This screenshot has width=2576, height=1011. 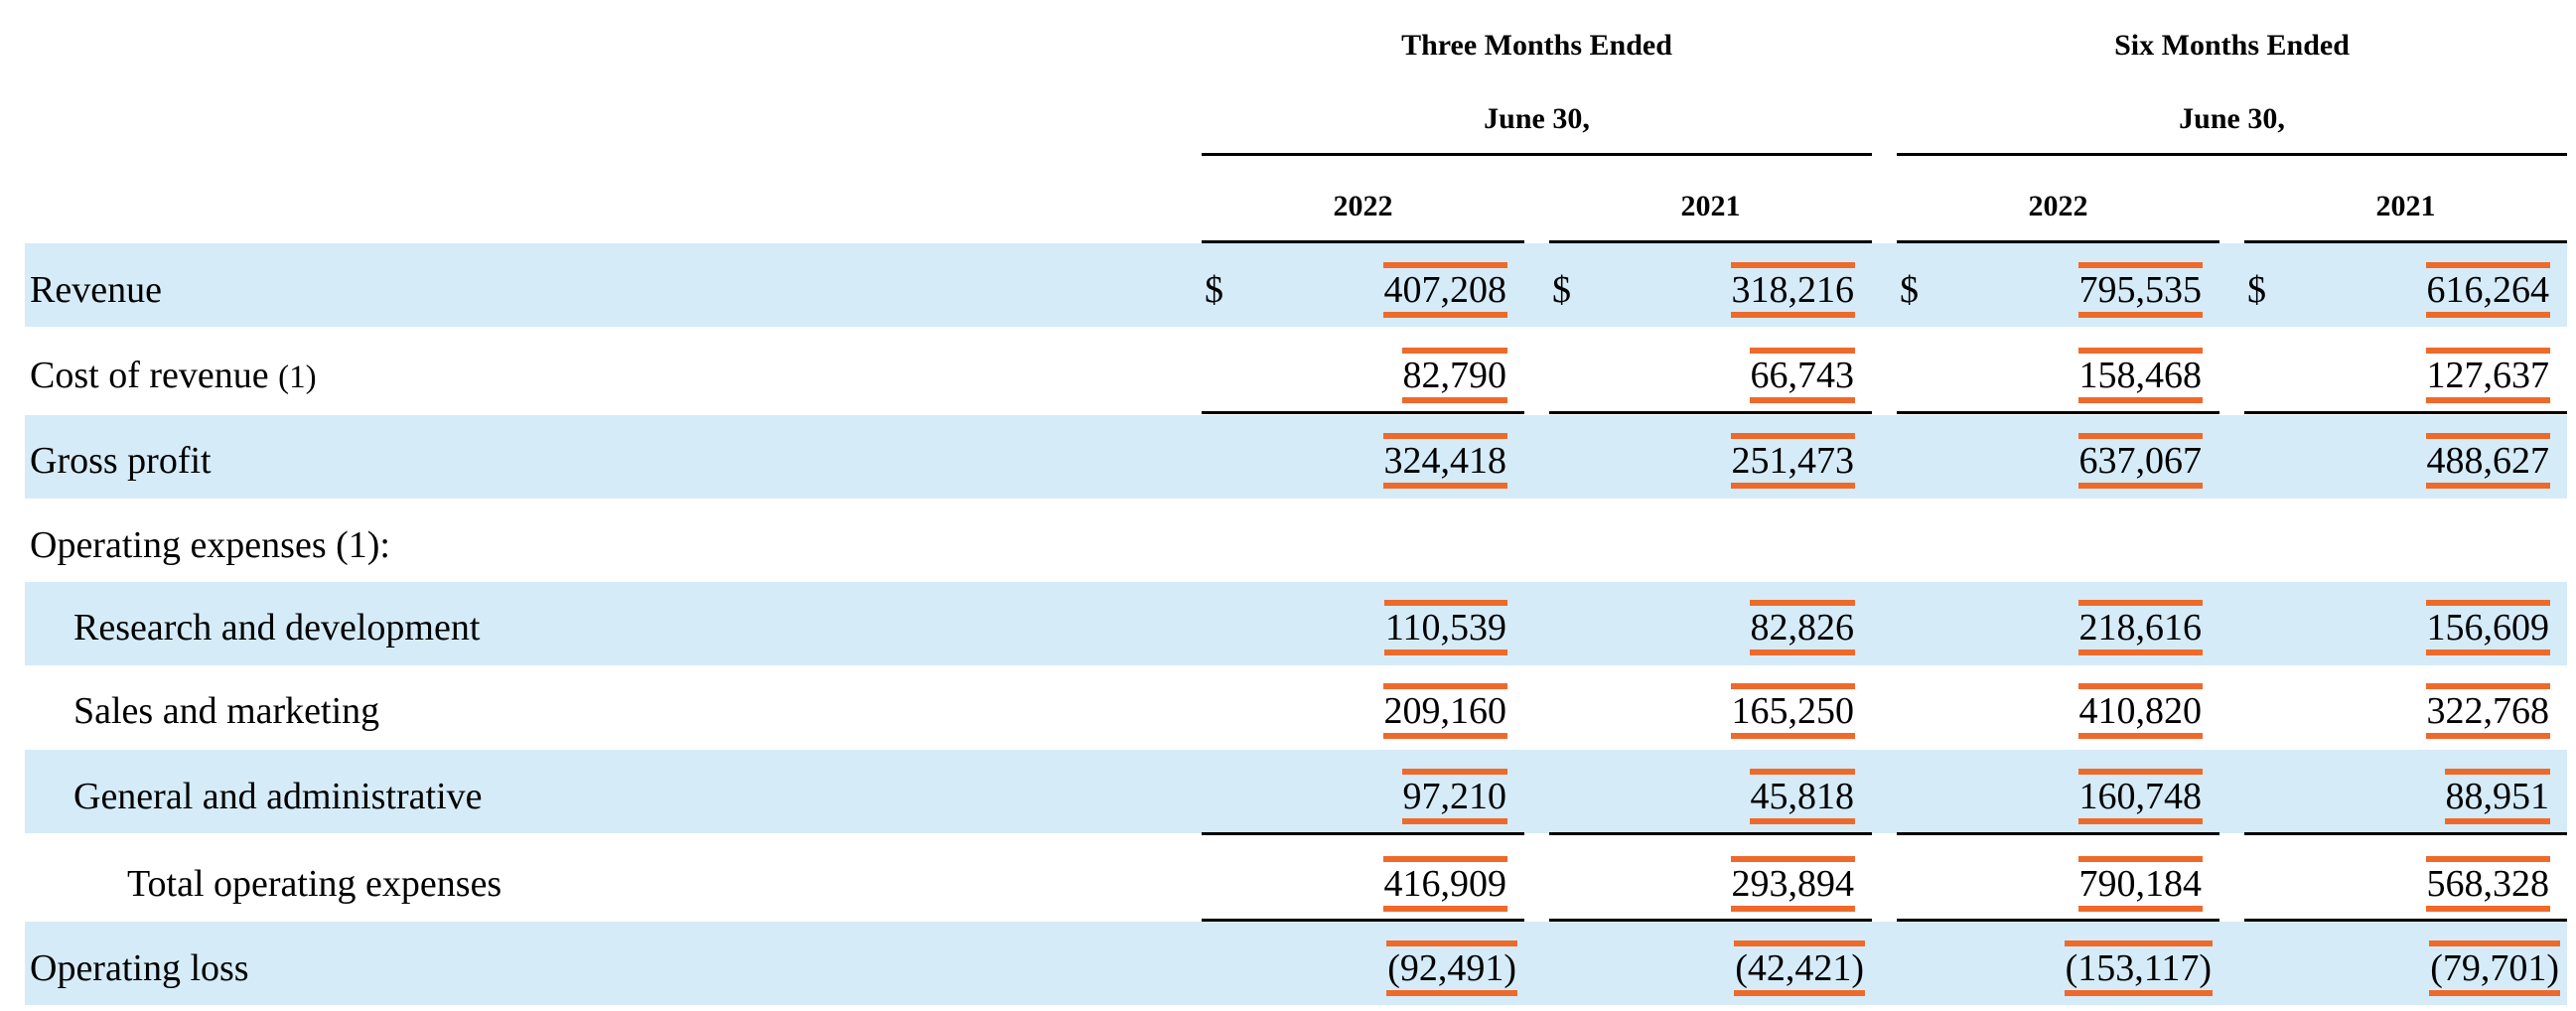 I want to click on table-cell: 410,820, so click(x=2050, y=711).